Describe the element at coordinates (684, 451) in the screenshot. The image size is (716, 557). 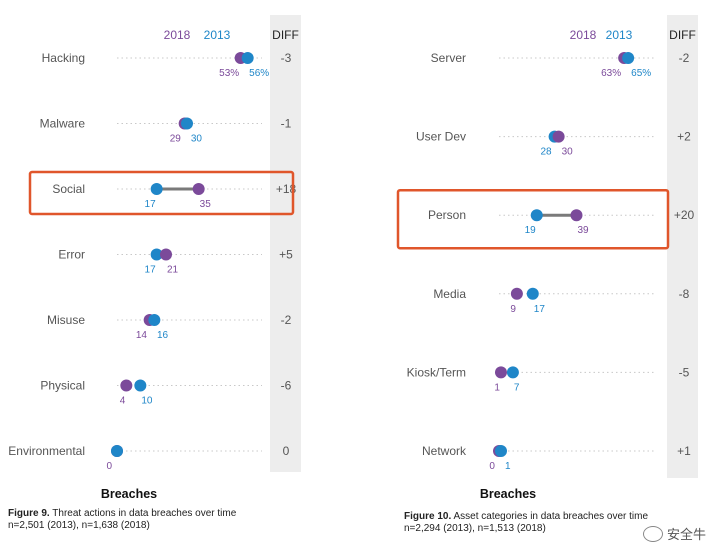
I see `fig10-network-diff: +1` at that location.